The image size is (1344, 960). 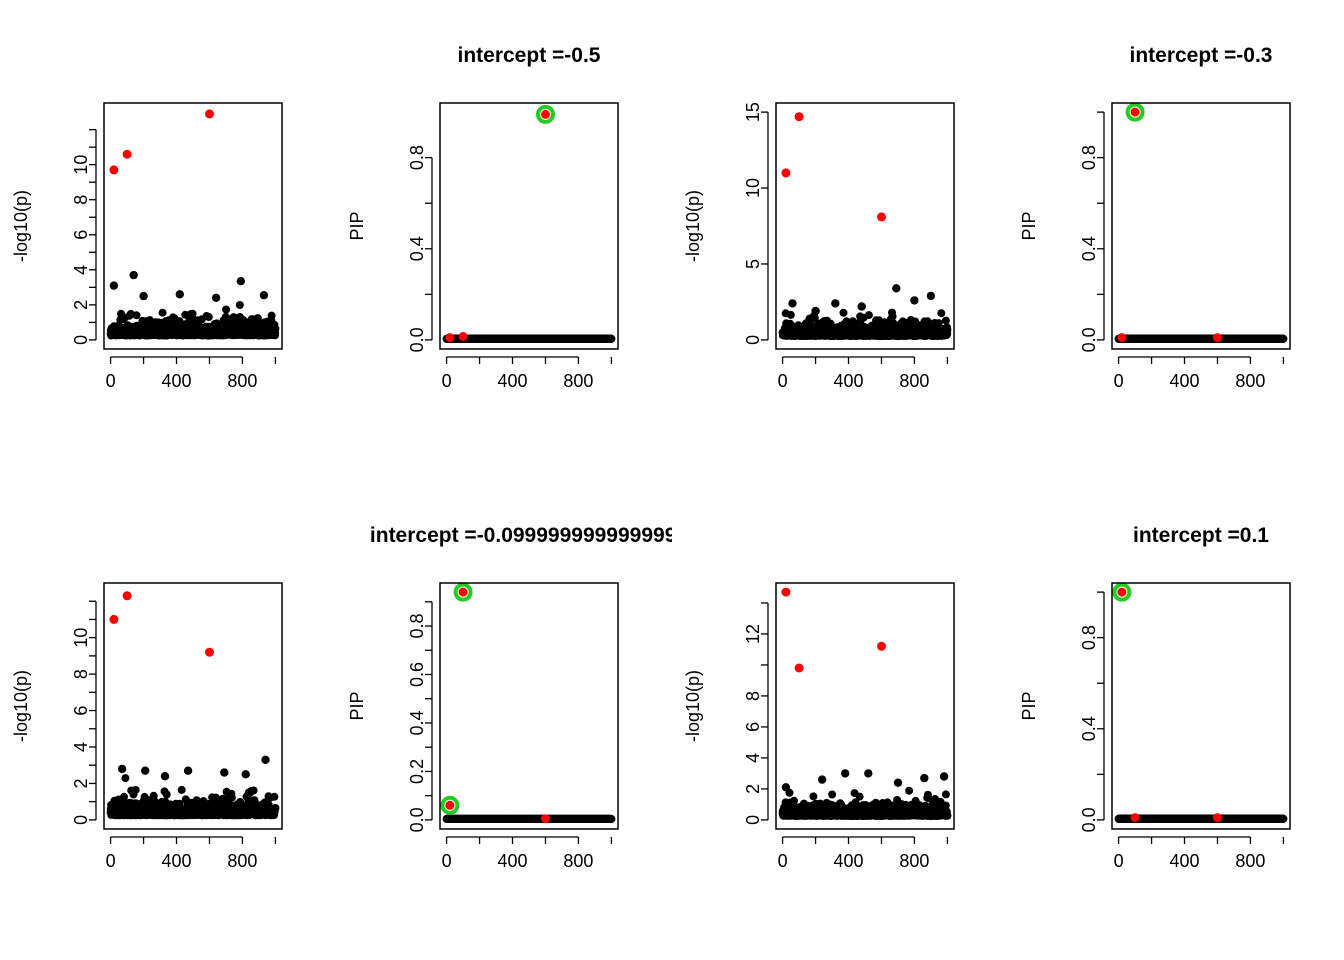 I want to click on y-tick-label: 4, so click(x=81, y=270).